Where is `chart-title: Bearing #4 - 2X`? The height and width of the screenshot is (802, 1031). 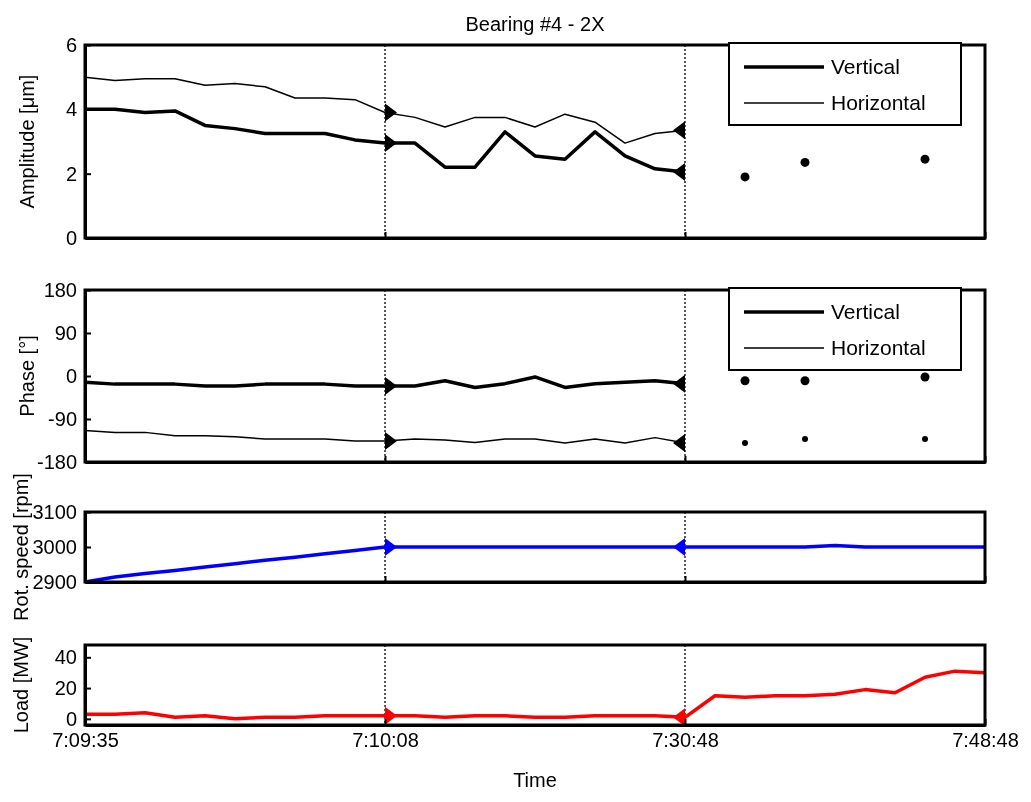 chart-title: Bearing #4 - 2X is located at coordinates (535, 24).